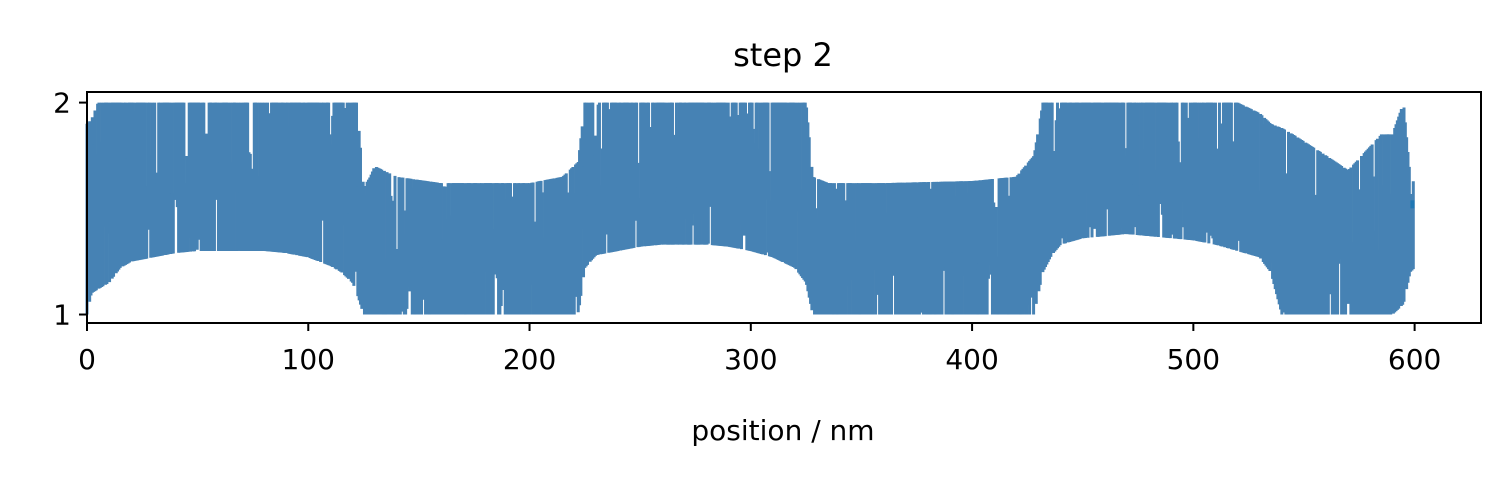 The height and width of the screenshot is (479, 1510). I want to click on x-tick-label: 0, so click(87, 359).